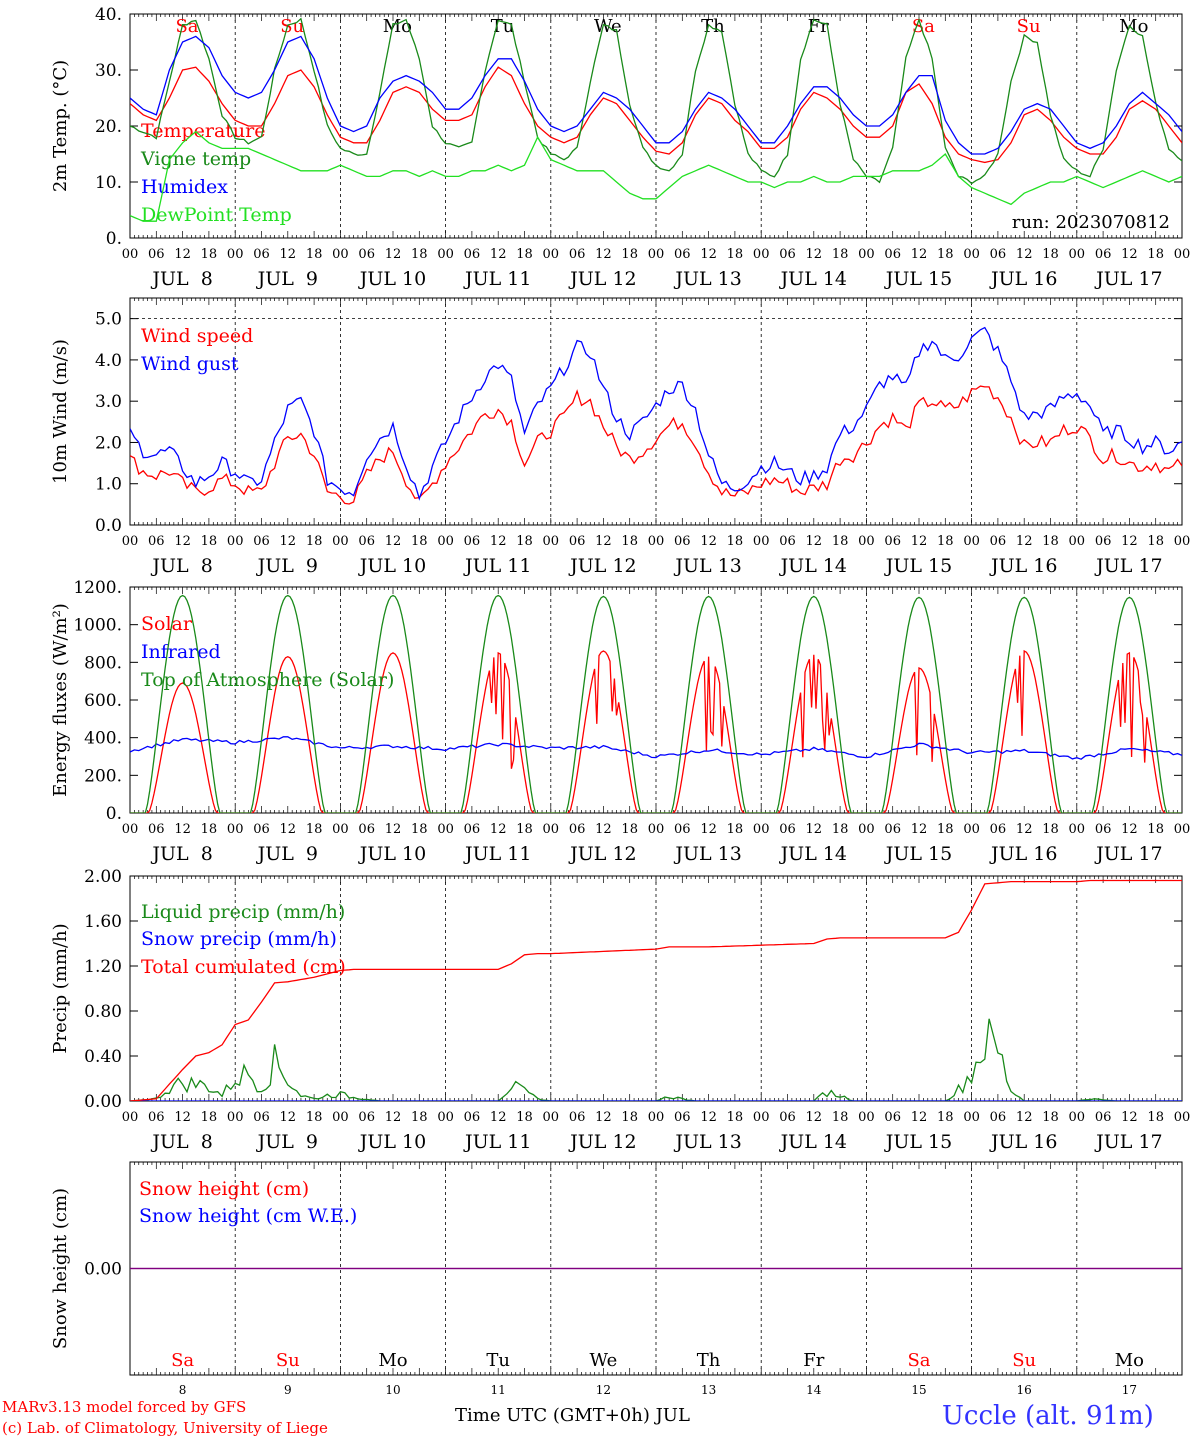 The height and width of the screenshot is (1440, 1194). I want to click on legend-entry: Wind gust, so click(190, 364).